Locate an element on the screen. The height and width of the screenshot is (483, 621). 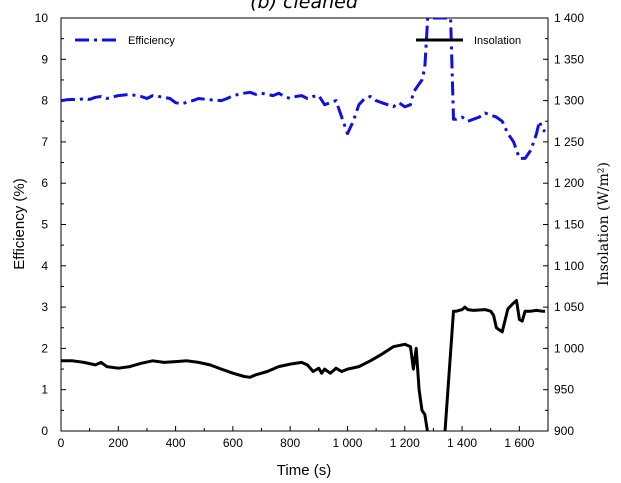
x-tick-label: 1 200 is located at coordinates (405, 443).